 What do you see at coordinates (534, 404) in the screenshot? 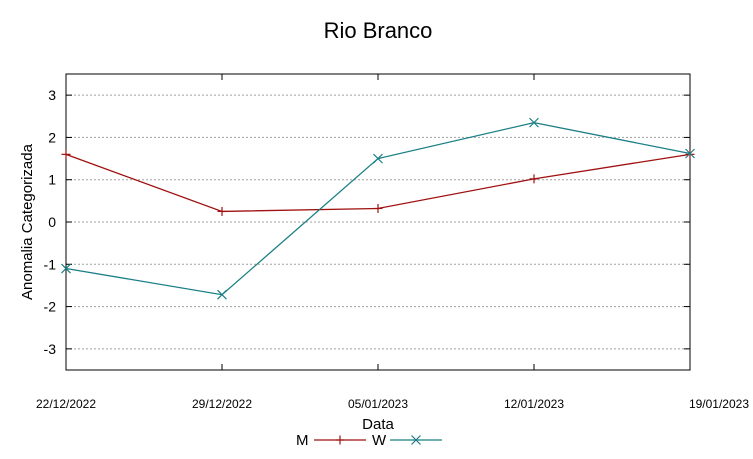
I see `x-tick-label: 12/01/2023` at bounding box center [534, 404].